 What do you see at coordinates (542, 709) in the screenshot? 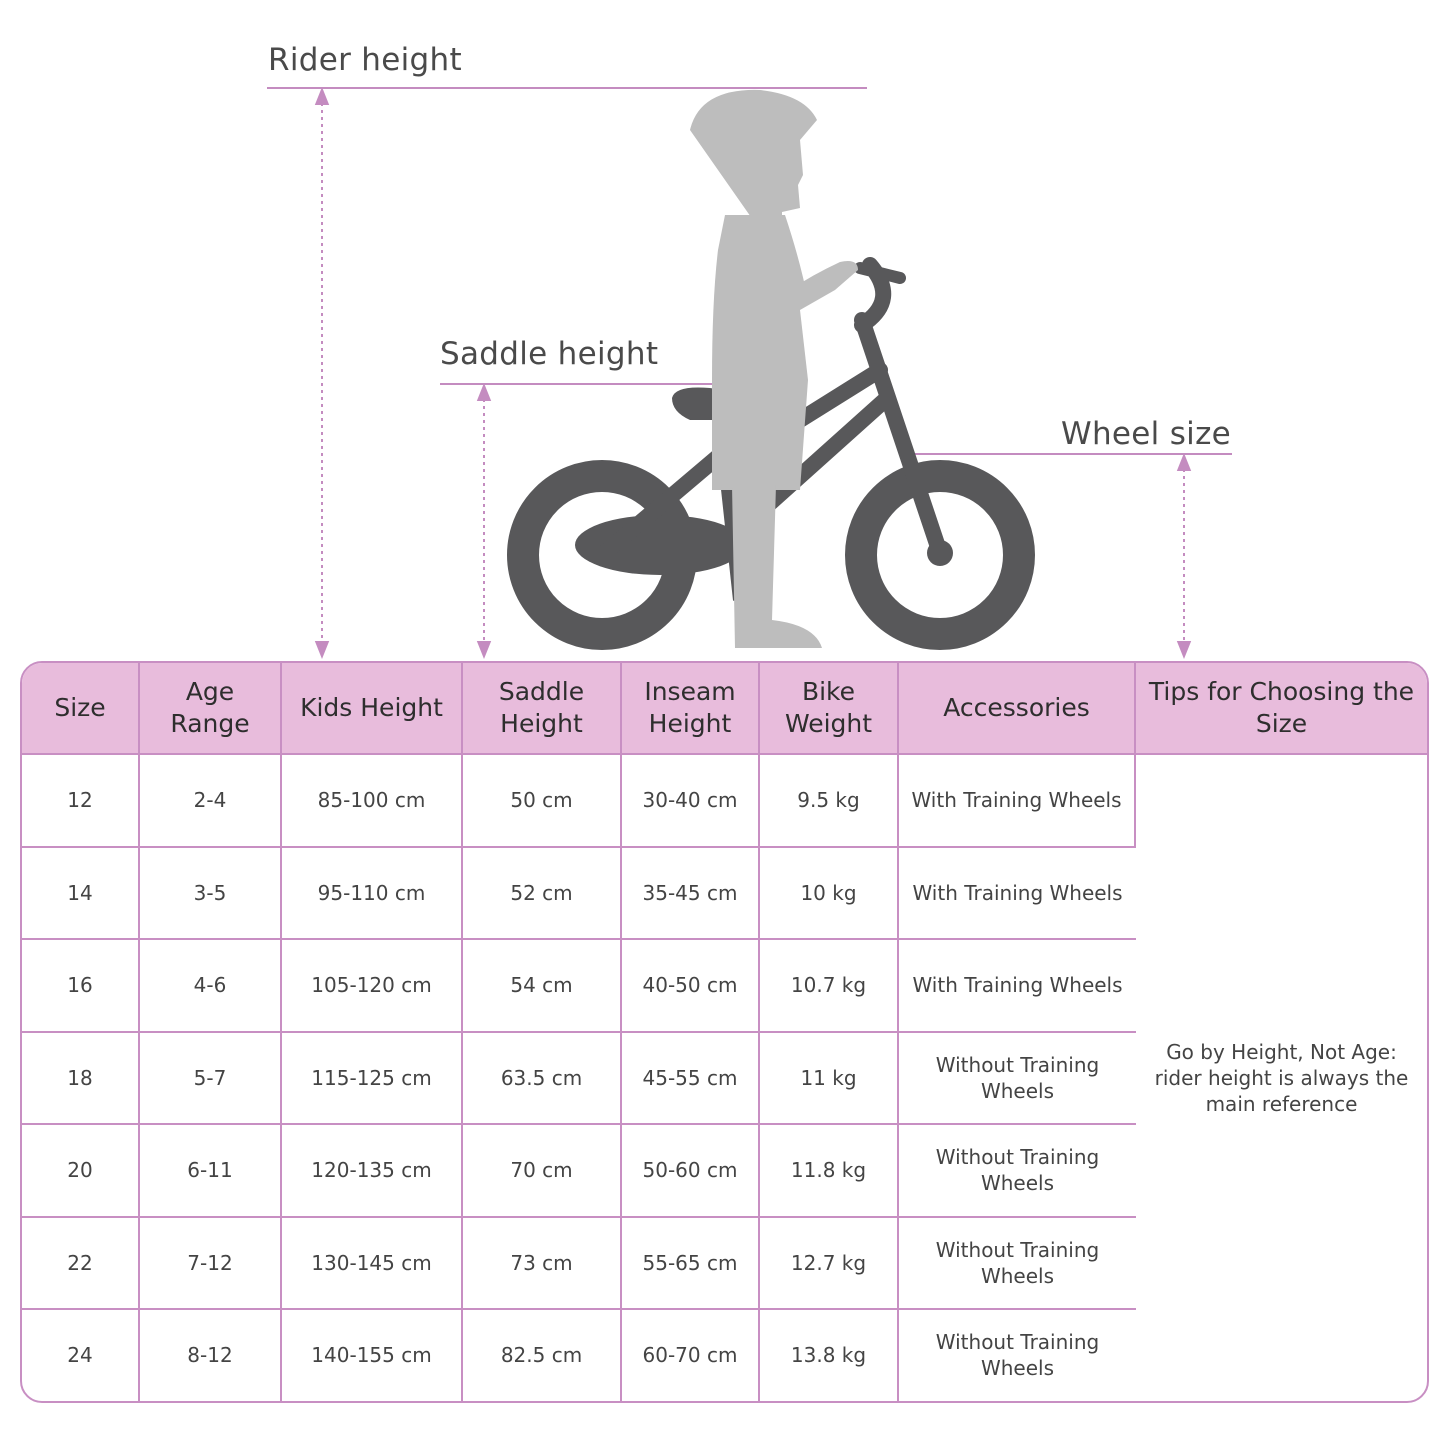
I see `header-saddle-height: Saddle Height` at bounding box center [542, 709].